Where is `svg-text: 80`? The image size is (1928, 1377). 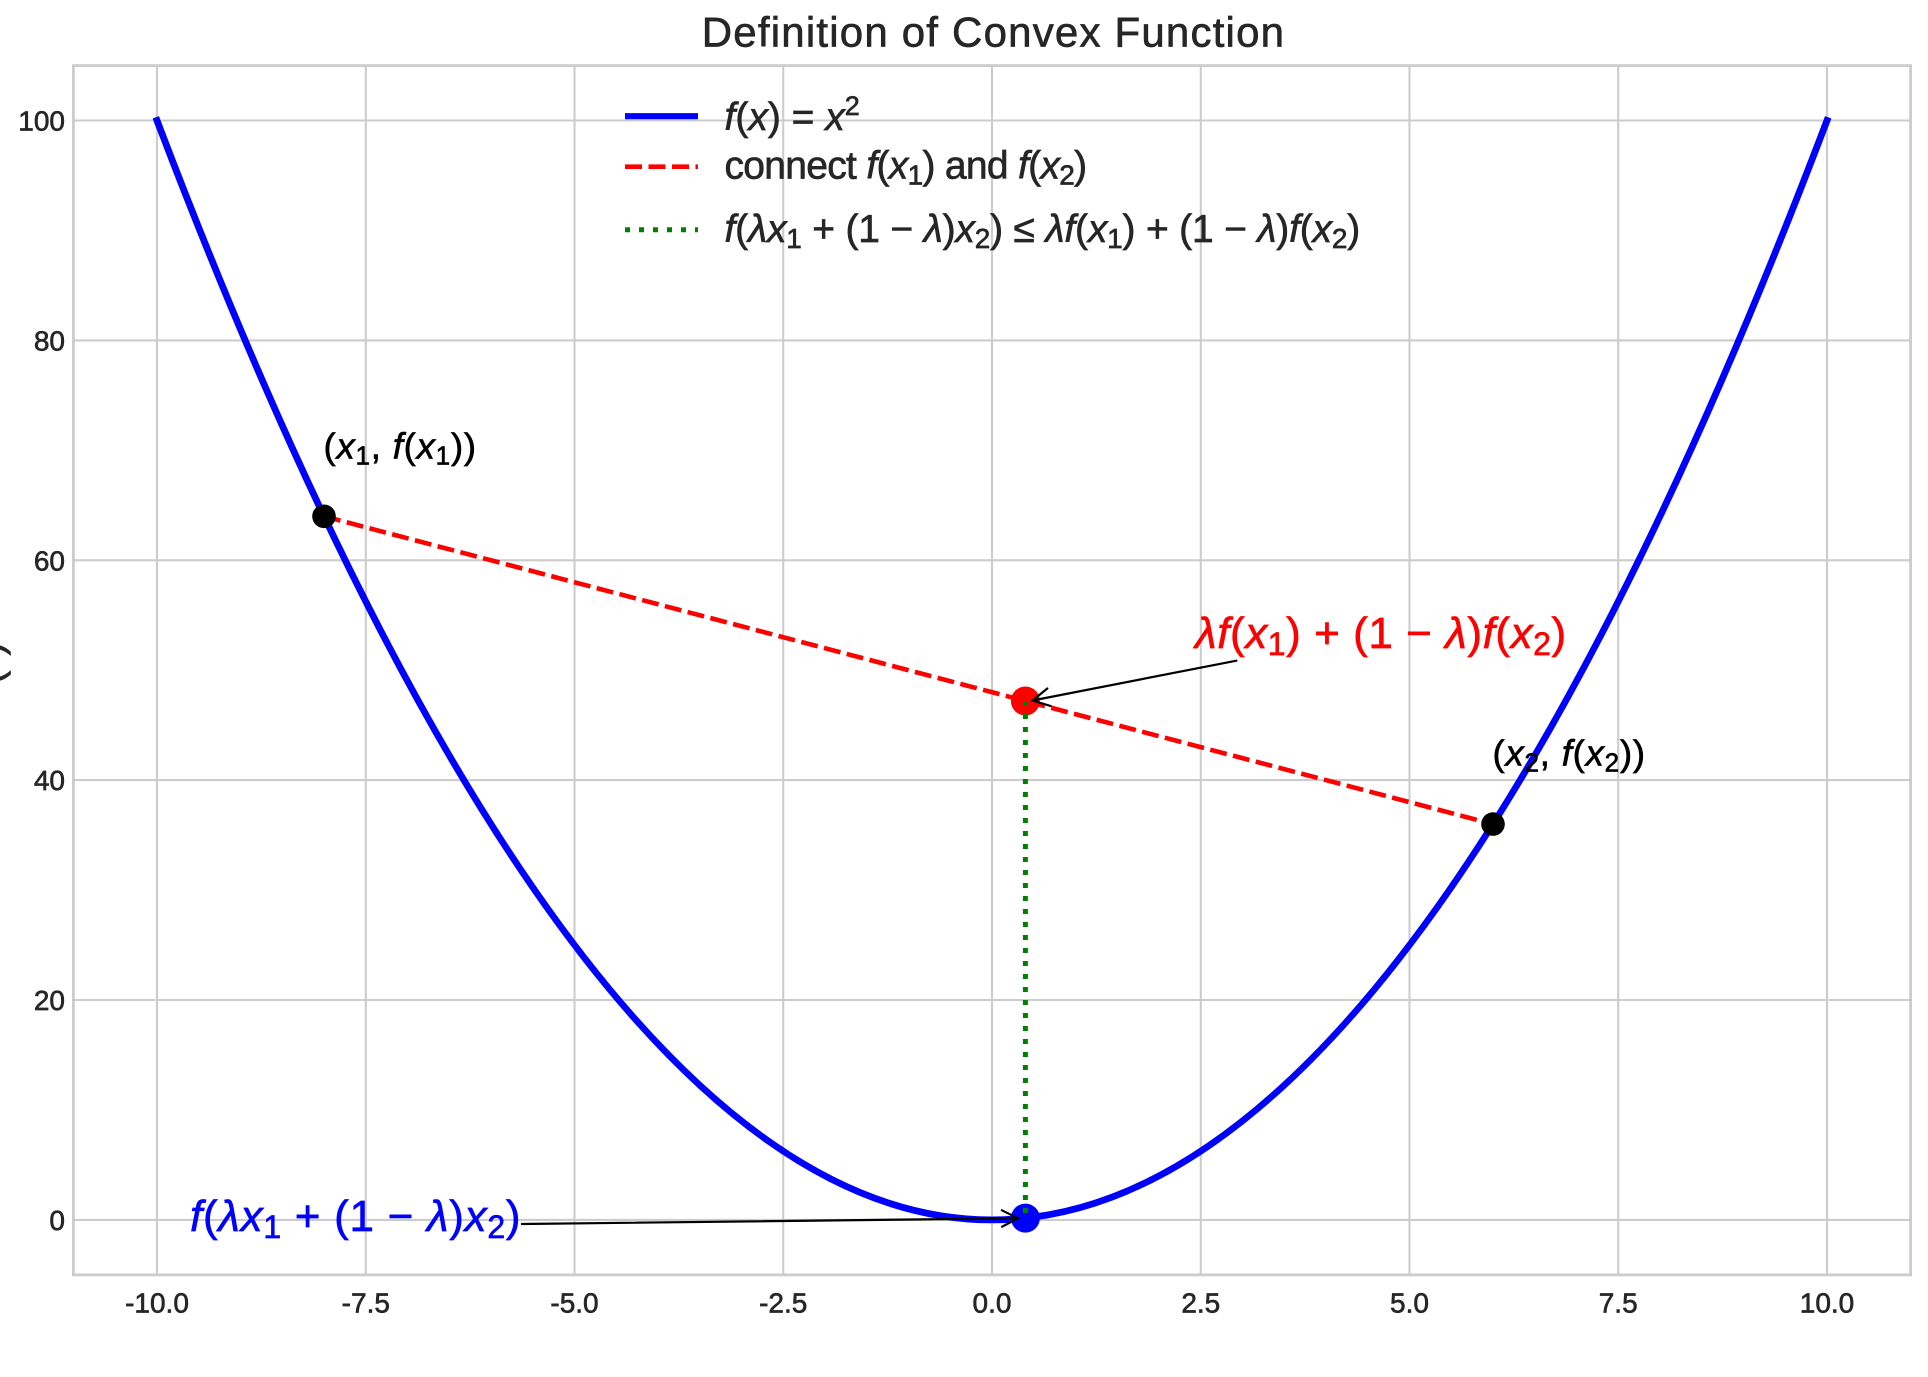 svg-text: 80 is located at coordinates (49, 340).